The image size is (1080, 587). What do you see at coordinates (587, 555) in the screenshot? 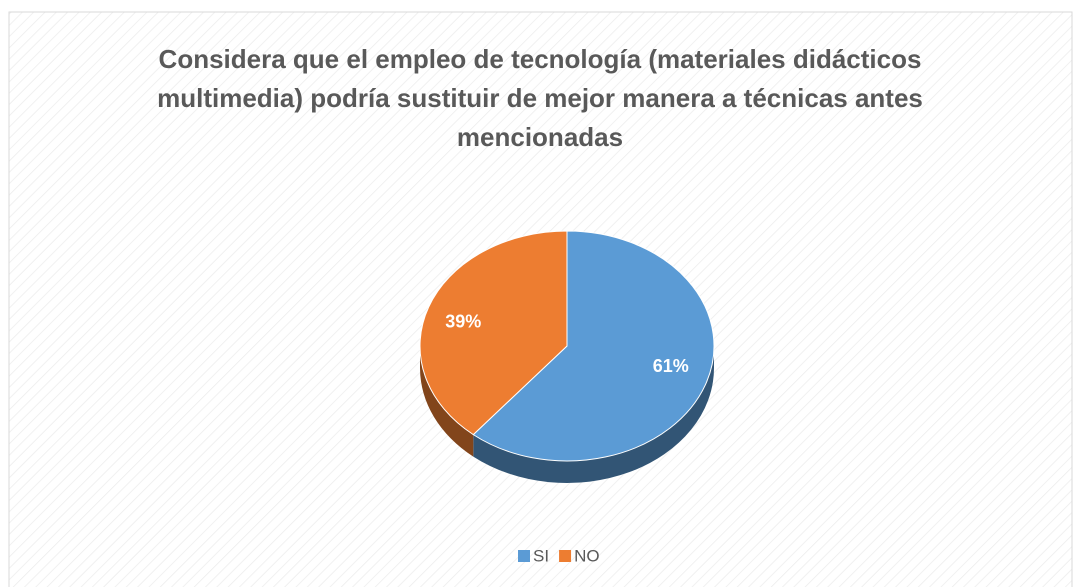
I see `legend-label: NO` at bounding box center [587, 555].